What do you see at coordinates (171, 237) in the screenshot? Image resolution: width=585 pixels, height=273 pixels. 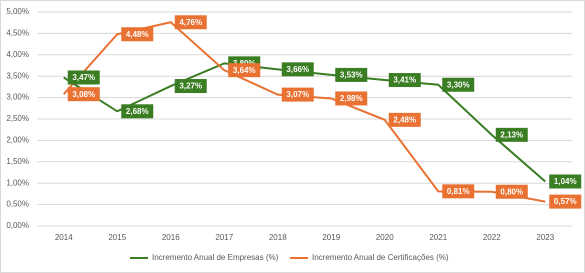 I see `x-tick-label: 2016` at bounding box center [171, 237].